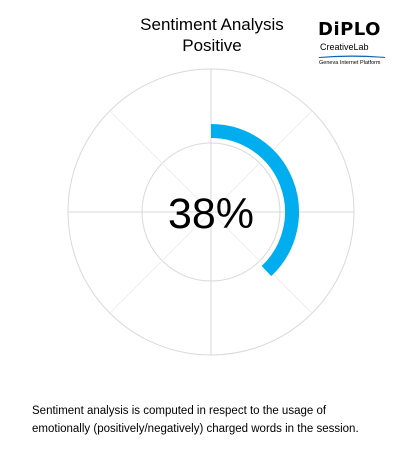 This screenshot has height=450, width=400. Describe the element at coordinates (212, 24) in the screenshot. I see `title-line-1: Sentiment Analysis` at that location.